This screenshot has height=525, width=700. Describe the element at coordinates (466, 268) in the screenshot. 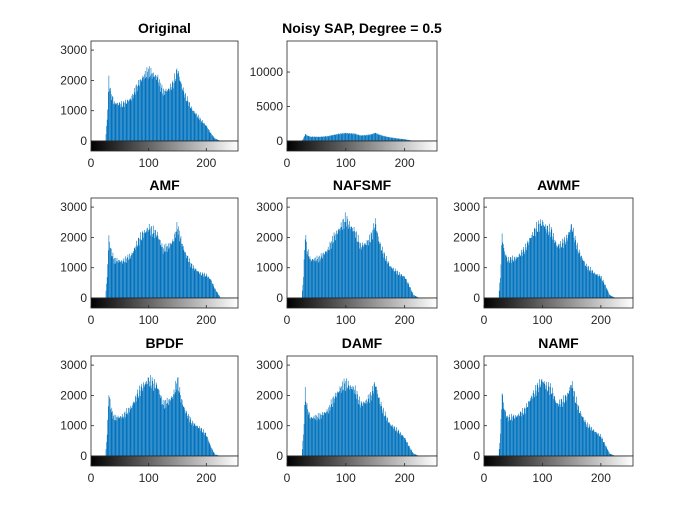

I see `y-tick-label: 1000` at that location.